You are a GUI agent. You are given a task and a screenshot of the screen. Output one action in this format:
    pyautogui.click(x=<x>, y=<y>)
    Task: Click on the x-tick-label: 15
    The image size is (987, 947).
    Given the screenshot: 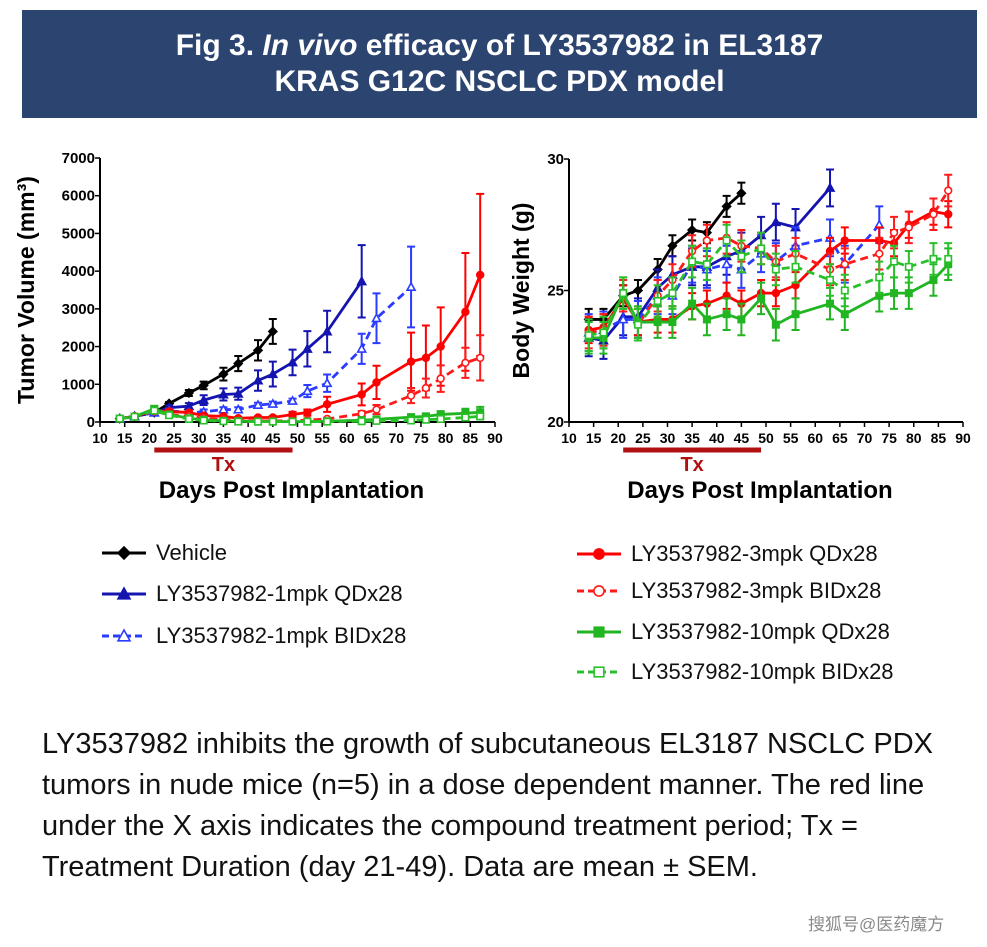 What is the action you would take?
    pyautogui.click(x=125, y=438)
    